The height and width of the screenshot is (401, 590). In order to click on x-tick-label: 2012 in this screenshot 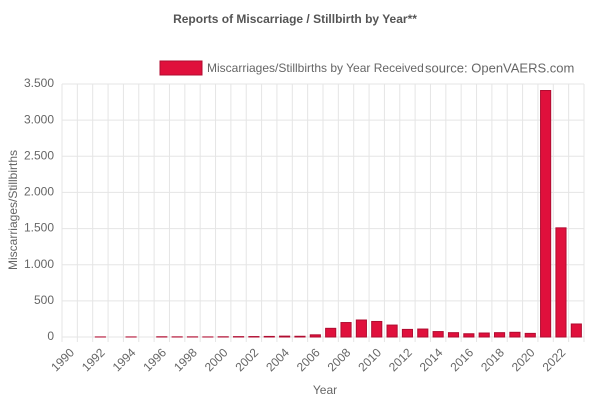, I will do `click(400, 359)`.